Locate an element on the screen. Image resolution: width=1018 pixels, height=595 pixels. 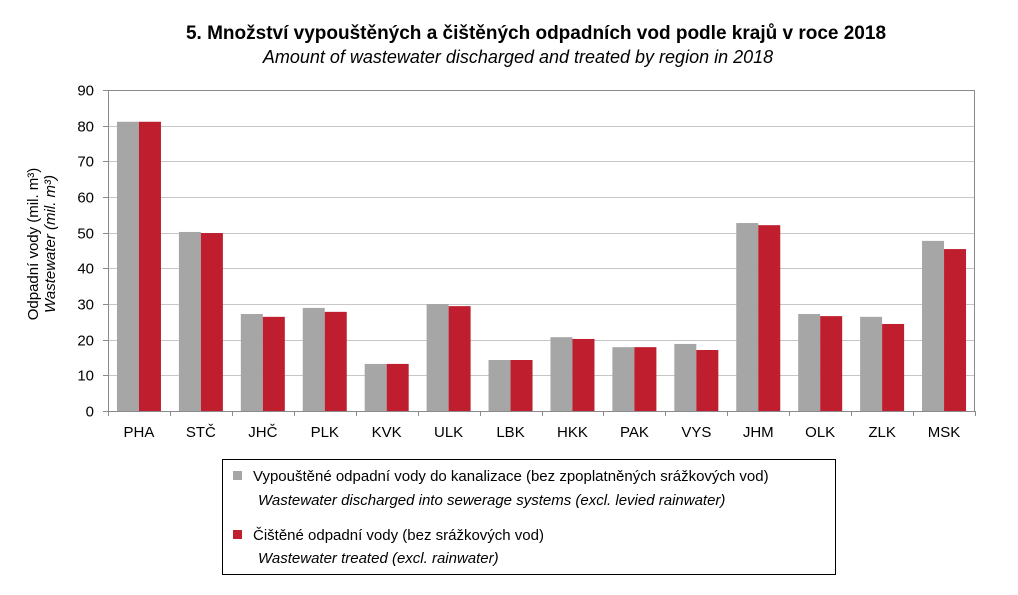
y-tick-label: 10 is located at coordinates (85, 376).